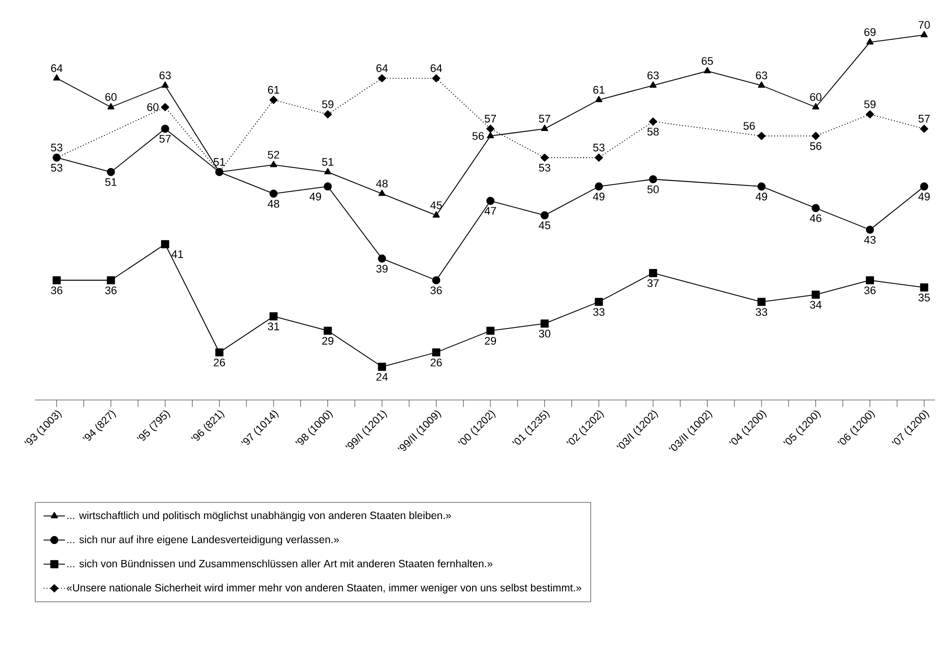 This screenshot has width=944, height=668. Describe the element at coordinates (279, 564) in the screenshot. I see `legend-label: ... sich von Bündnissen und Zusammenschlüssen aller Art mit anderen Staaten fernhalten.»` at that location.